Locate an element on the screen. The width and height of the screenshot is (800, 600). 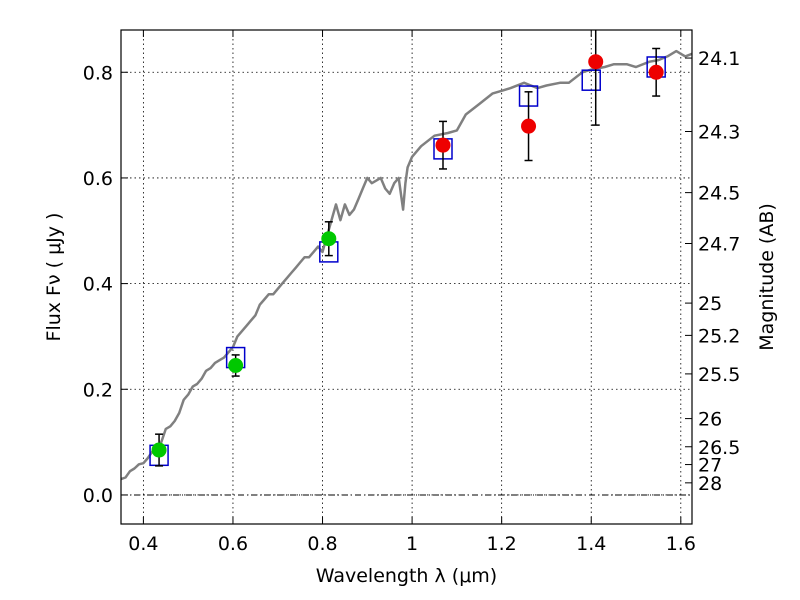
y2-axis-label: Magnitude (AB) is located at coordinates (767, 277).